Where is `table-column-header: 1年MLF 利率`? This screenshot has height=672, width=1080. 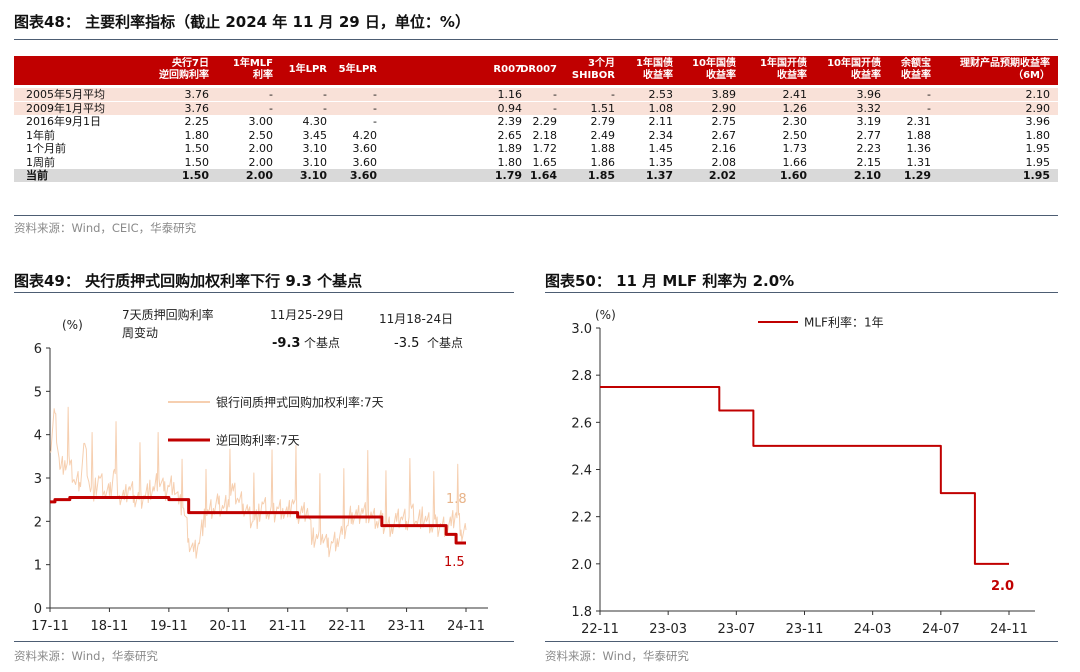
table-column-header: 1年MLF 利率 is located at coordinates (253, 70).